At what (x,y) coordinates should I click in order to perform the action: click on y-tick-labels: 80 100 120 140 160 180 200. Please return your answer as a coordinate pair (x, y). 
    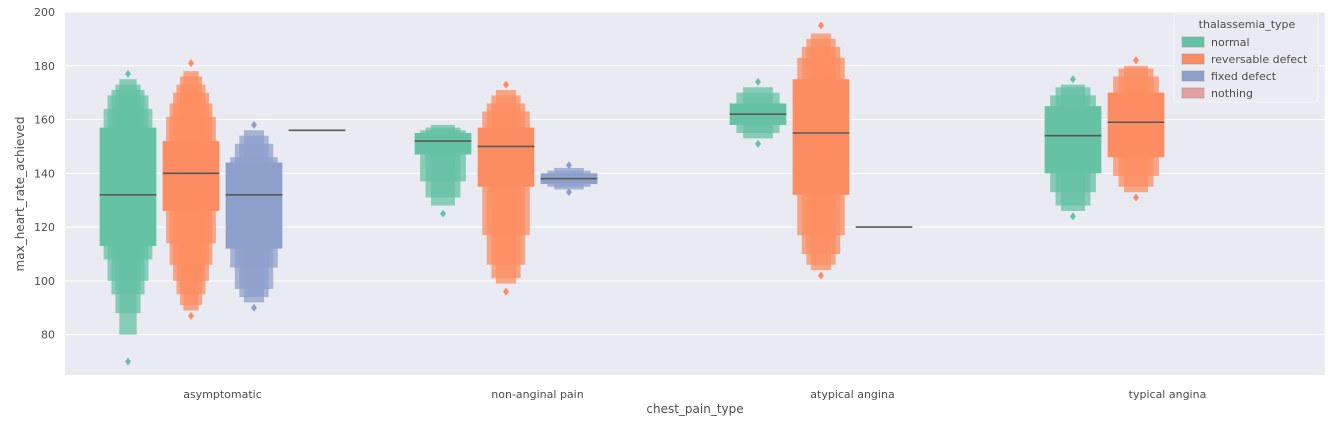
    Looking at the image, I should click on (44, 174).